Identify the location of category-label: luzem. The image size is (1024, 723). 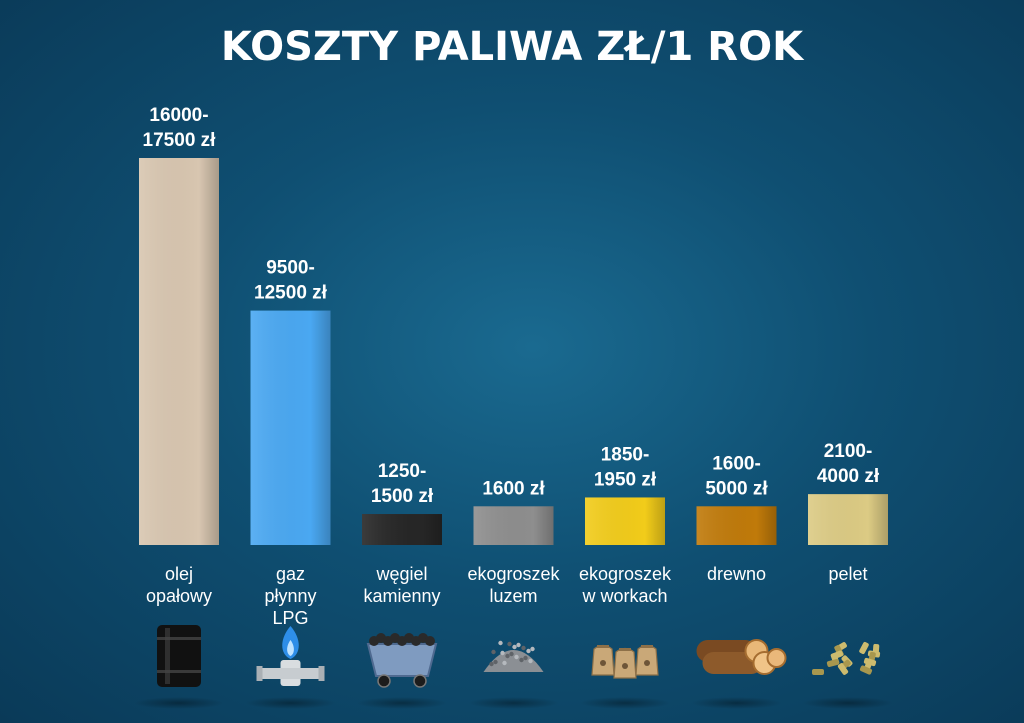
(513, 596).